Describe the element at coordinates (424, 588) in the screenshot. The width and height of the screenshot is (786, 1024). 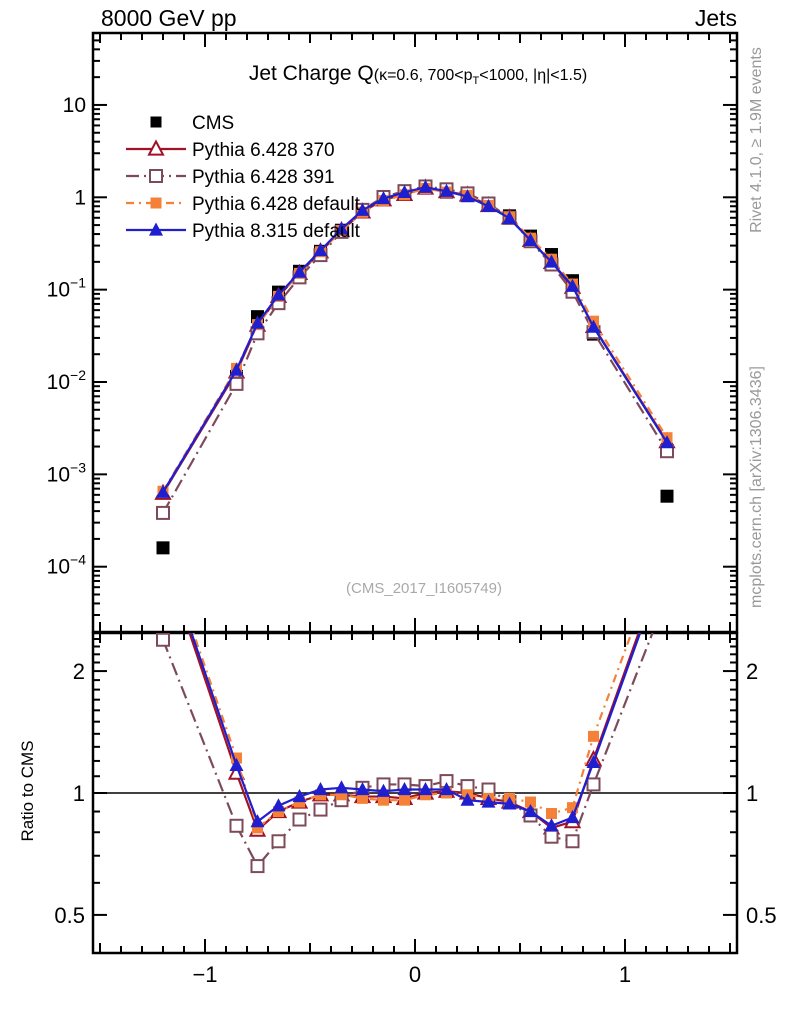
I see `analysis-id-watermark: (CMS_2017_I1605749)` at that location.